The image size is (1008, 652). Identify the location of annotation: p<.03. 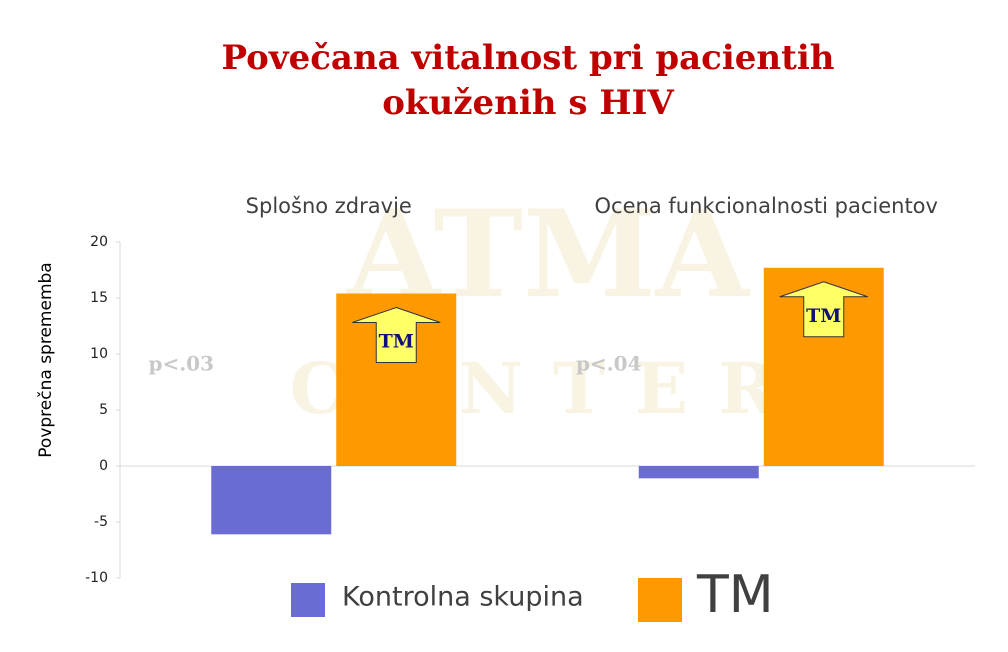
(181, 364).